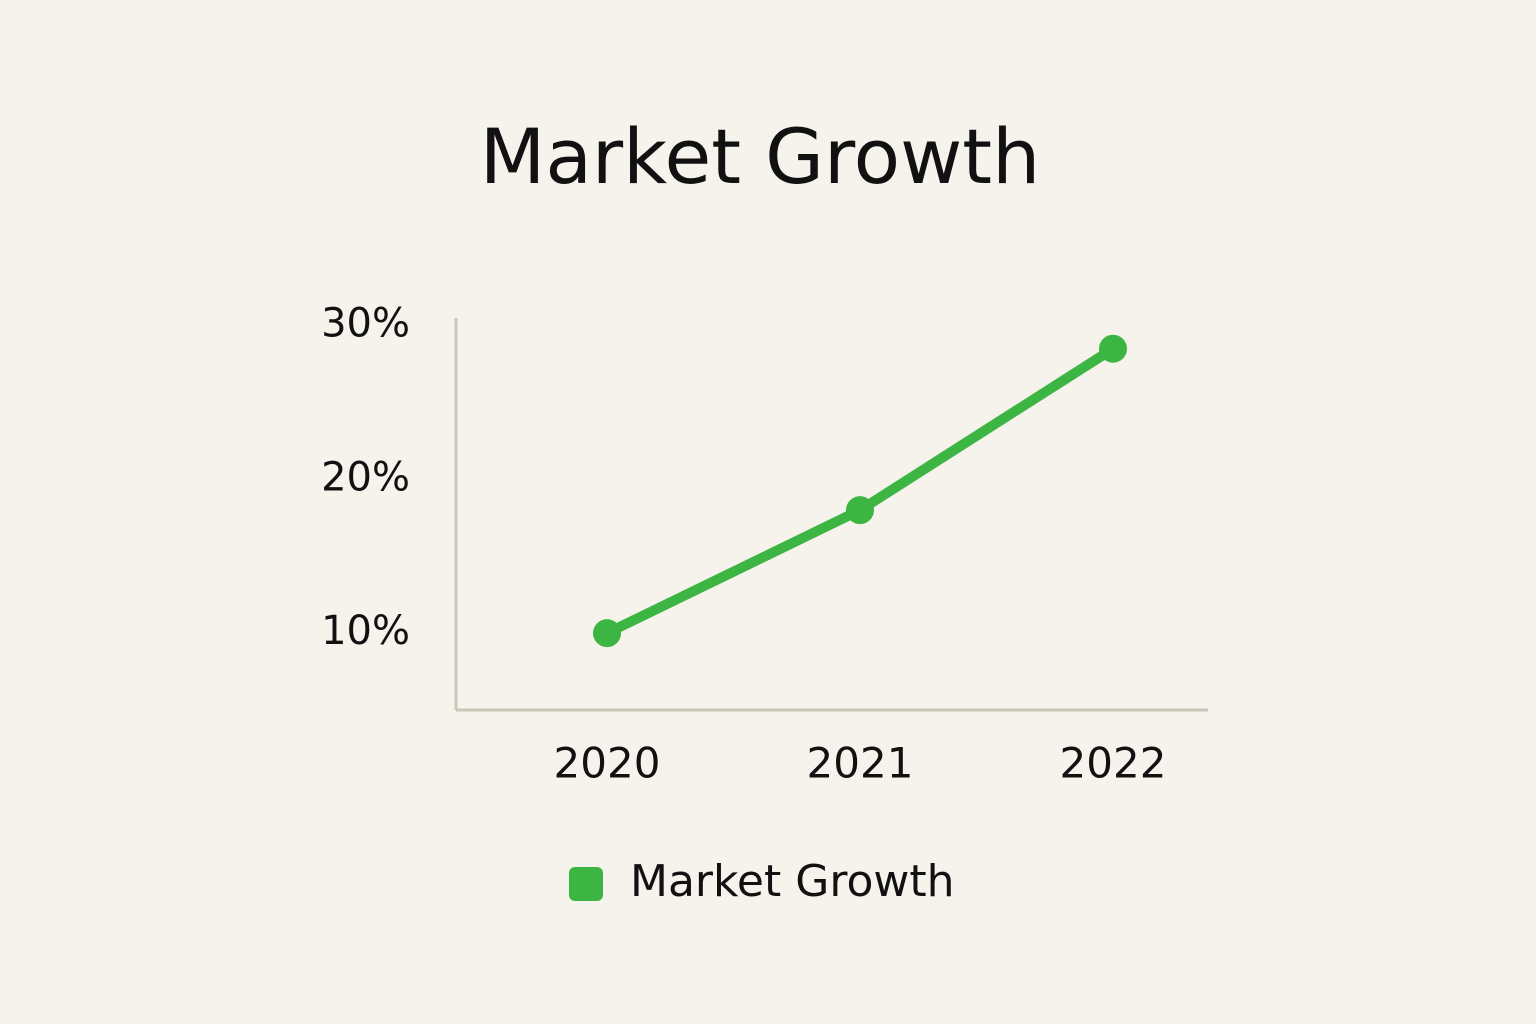 This screenshot has height=1024, width=1536. Describe the element at coordinates (365, 324) in the screenshot. I see `y-tick-label: 30%` at that location.